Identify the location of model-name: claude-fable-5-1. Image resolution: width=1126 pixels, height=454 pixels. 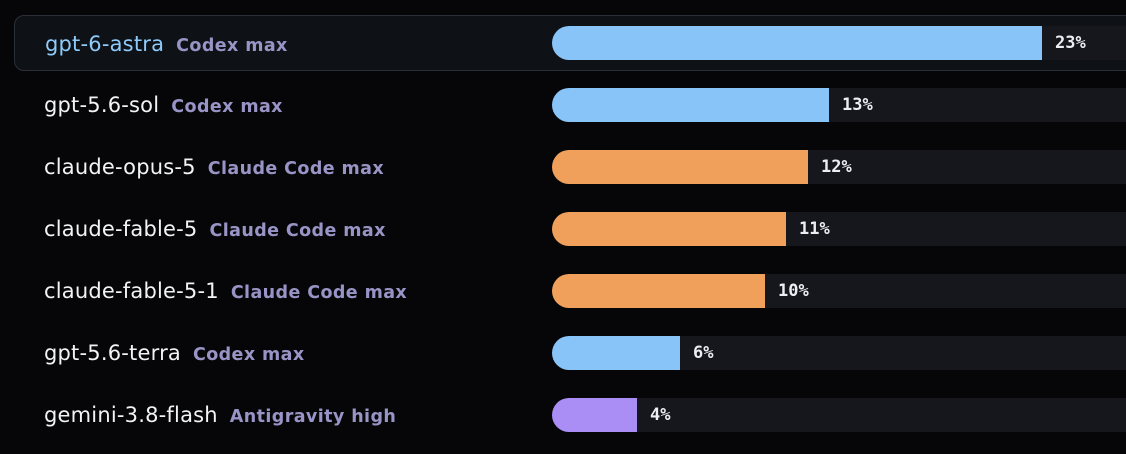
(131, 291).